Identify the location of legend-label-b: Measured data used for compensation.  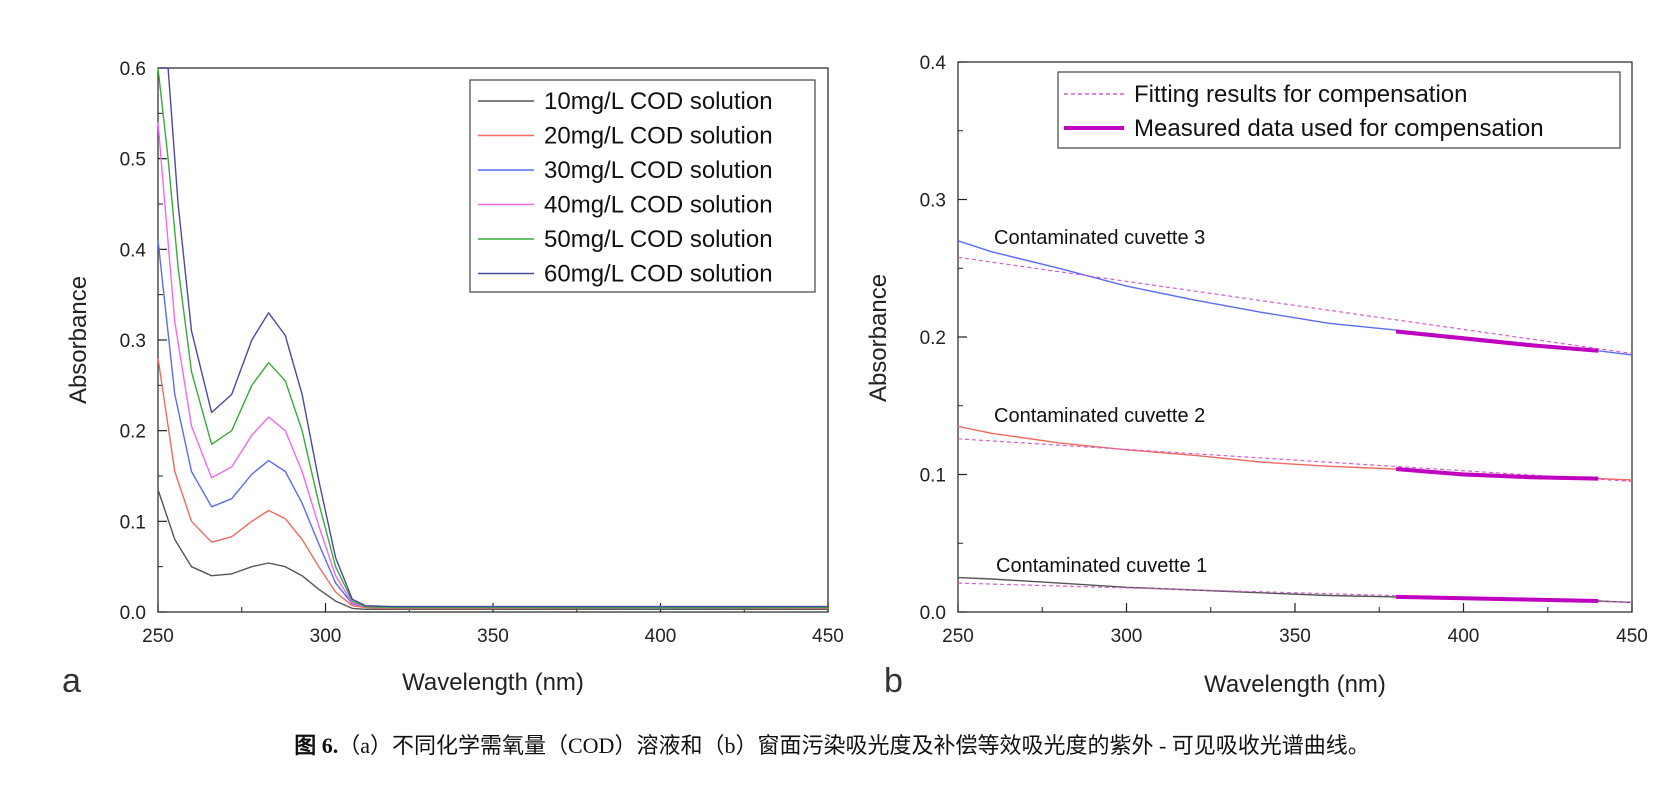
(1339, 128).